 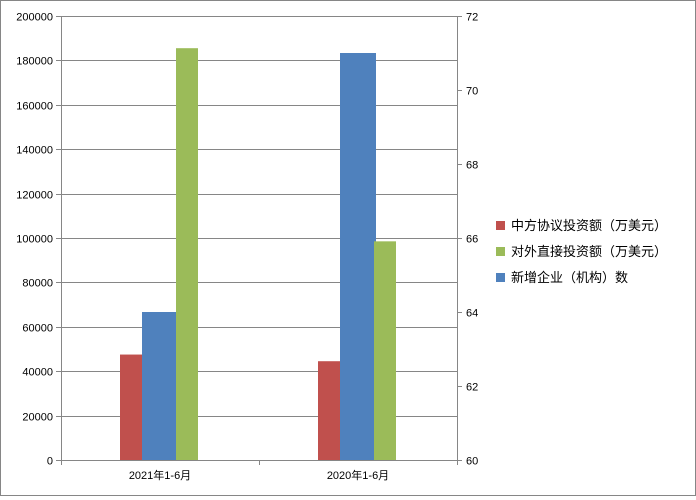 I want to click on left-tick-label: 40000, so click(x=37, y=373).